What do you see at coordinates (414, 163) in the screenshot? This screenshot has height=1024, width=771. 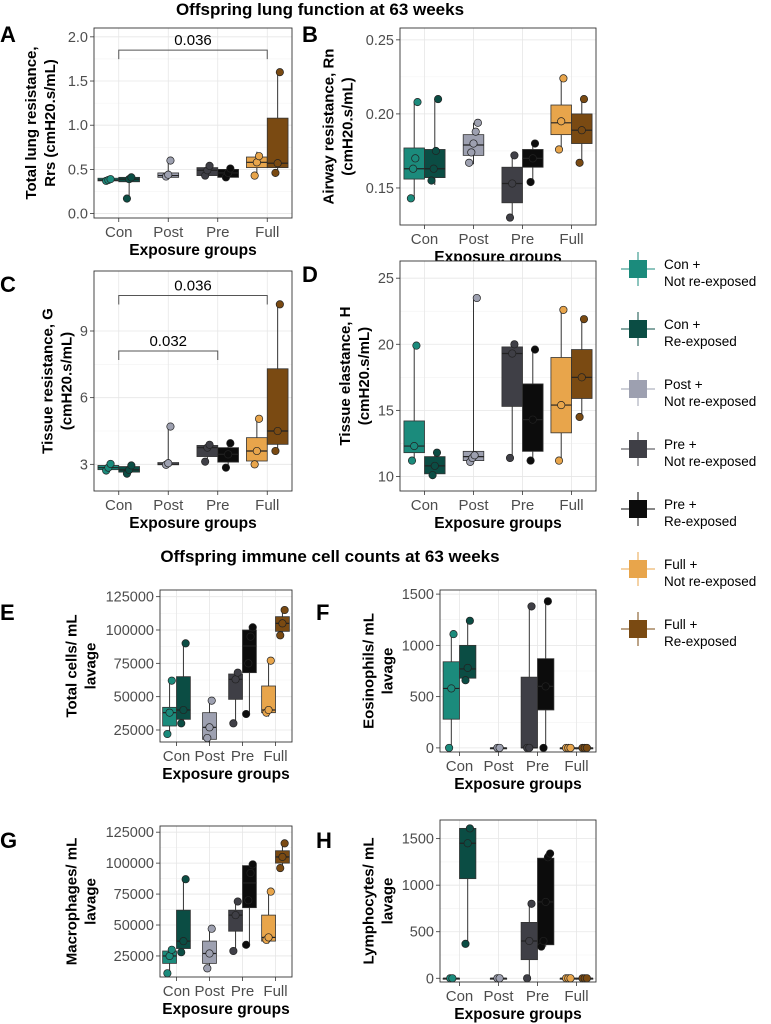 I see `box-body` at bounding box center [414, 163].